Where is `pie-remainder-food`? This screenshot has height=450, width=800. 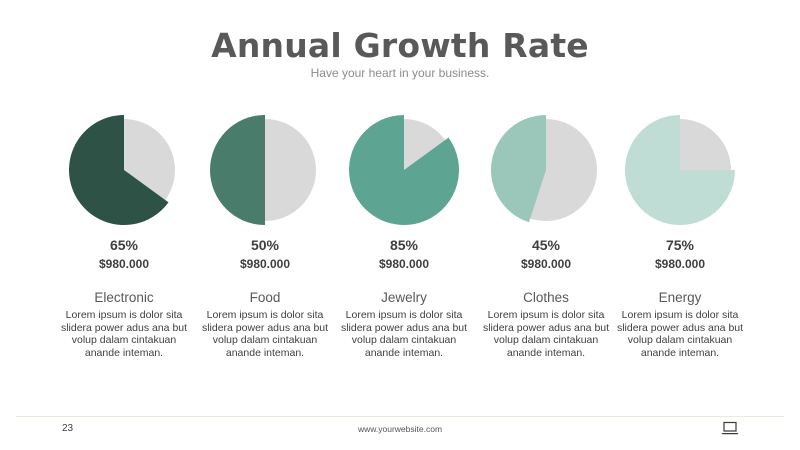
pie-remainder-food is located at coordinates (265, 170).